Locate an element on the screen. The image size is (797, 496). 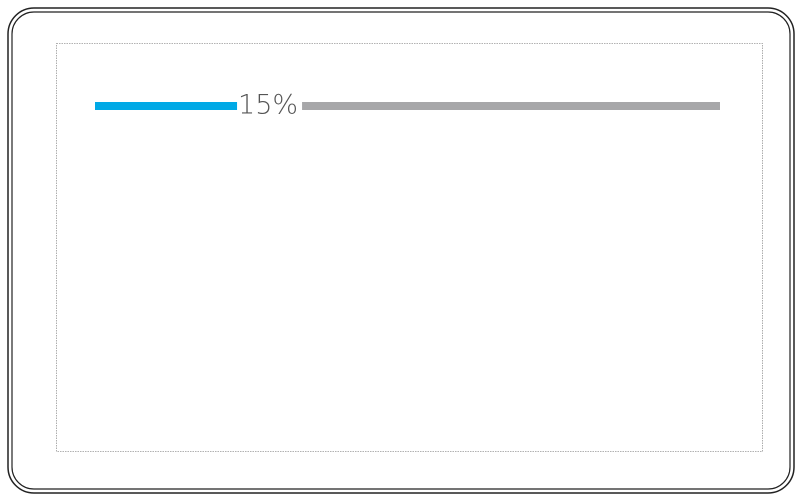
progress-bar: 15% is located at coordinates (407, 105).